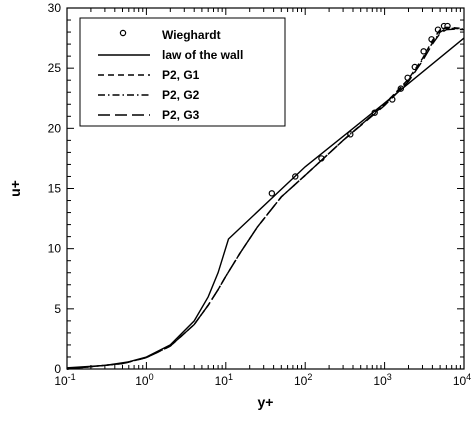 This screenshot has height=429, width=474. Describe the element at coordinates (72, 377) in the screenshot. I see `x-tick-label-exponent: -1` at that location.